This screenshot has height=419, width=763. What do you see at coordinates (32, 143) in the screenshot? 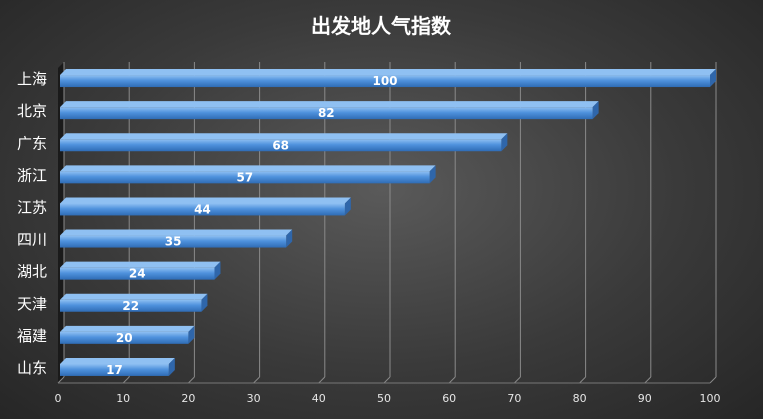
I see `category-label: 广东` at bounding box center [32, 143].